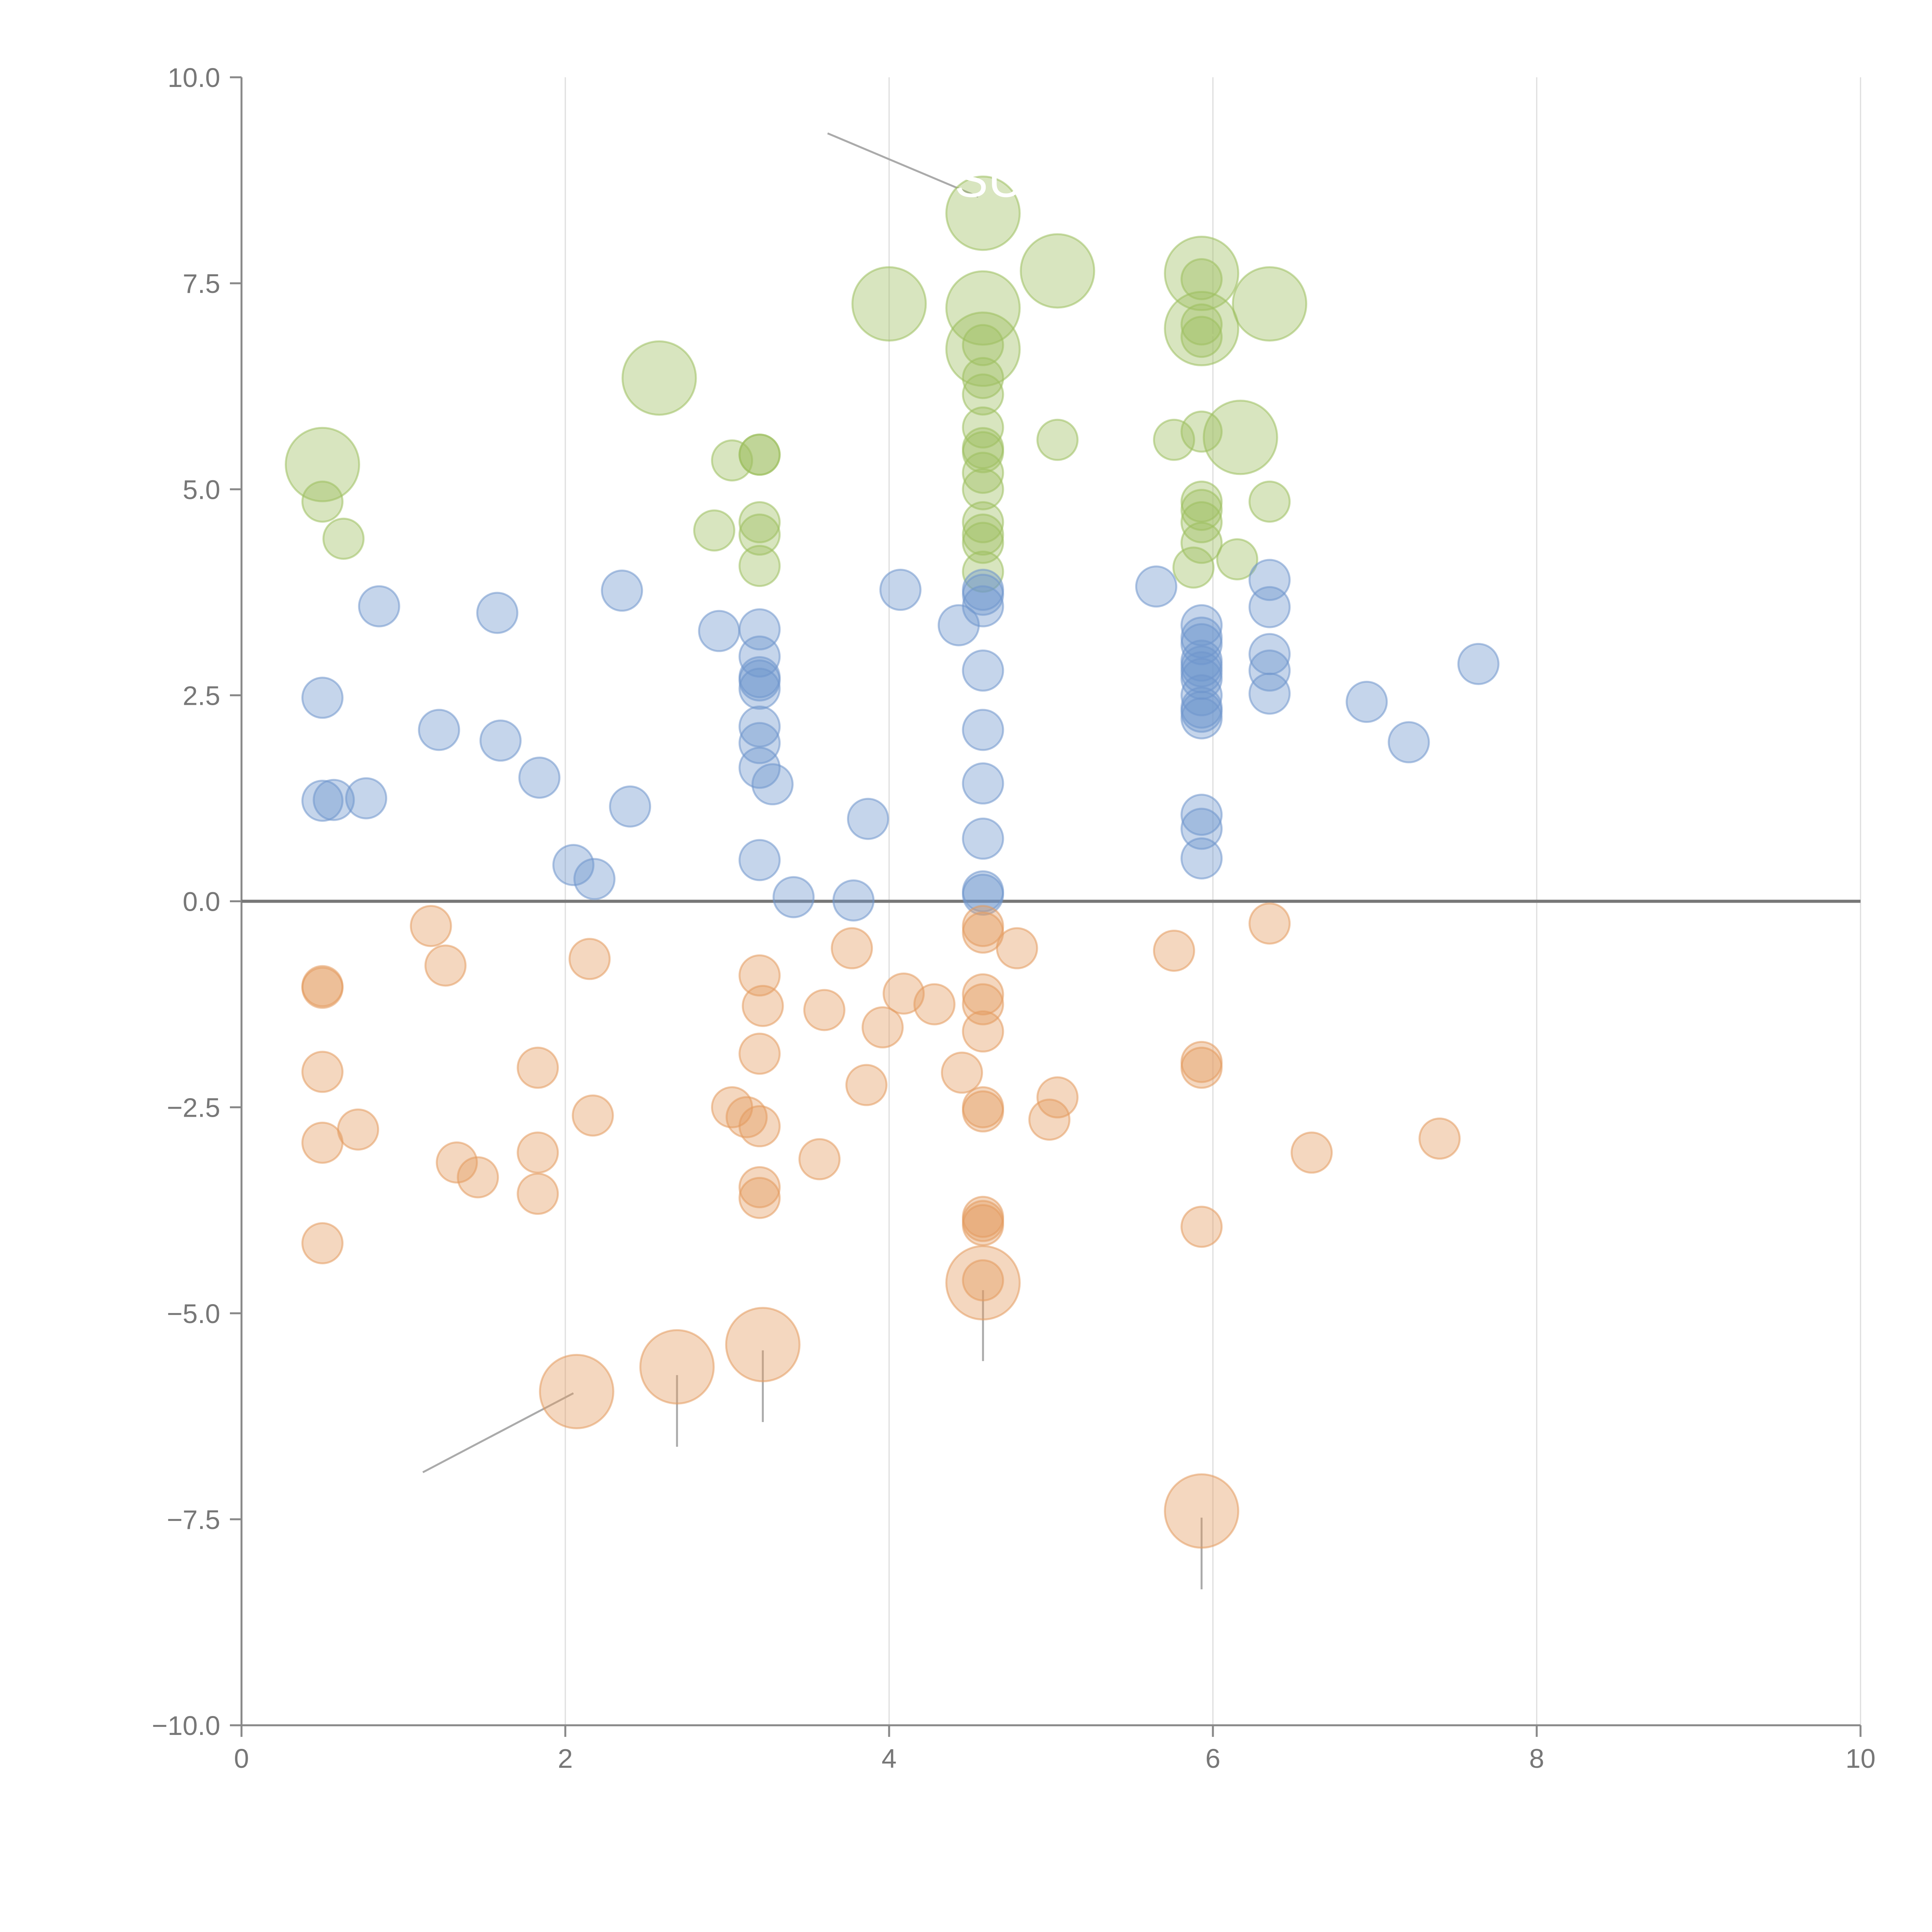 Image resolution: width=1932 pixels, height=1932 pixels. Describe the element at coordinates (194, 78) in the screenshot. I see `y-tick-label-0: 10.0` at that location.